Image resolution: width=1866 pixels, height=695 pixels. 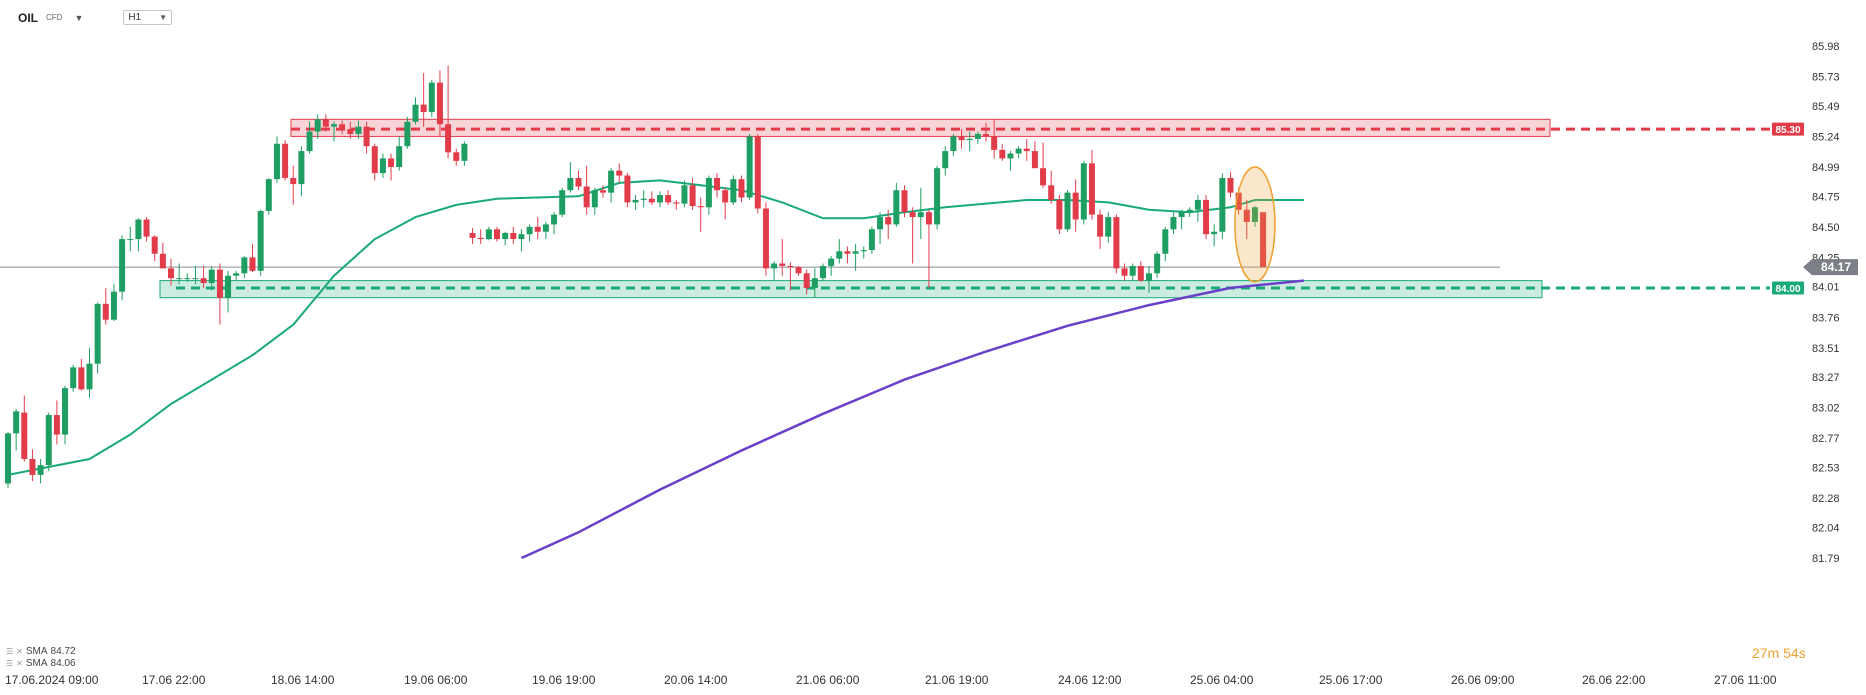 I want to click on timeframe-select: H1 ▼, so click(x=148, y=17).